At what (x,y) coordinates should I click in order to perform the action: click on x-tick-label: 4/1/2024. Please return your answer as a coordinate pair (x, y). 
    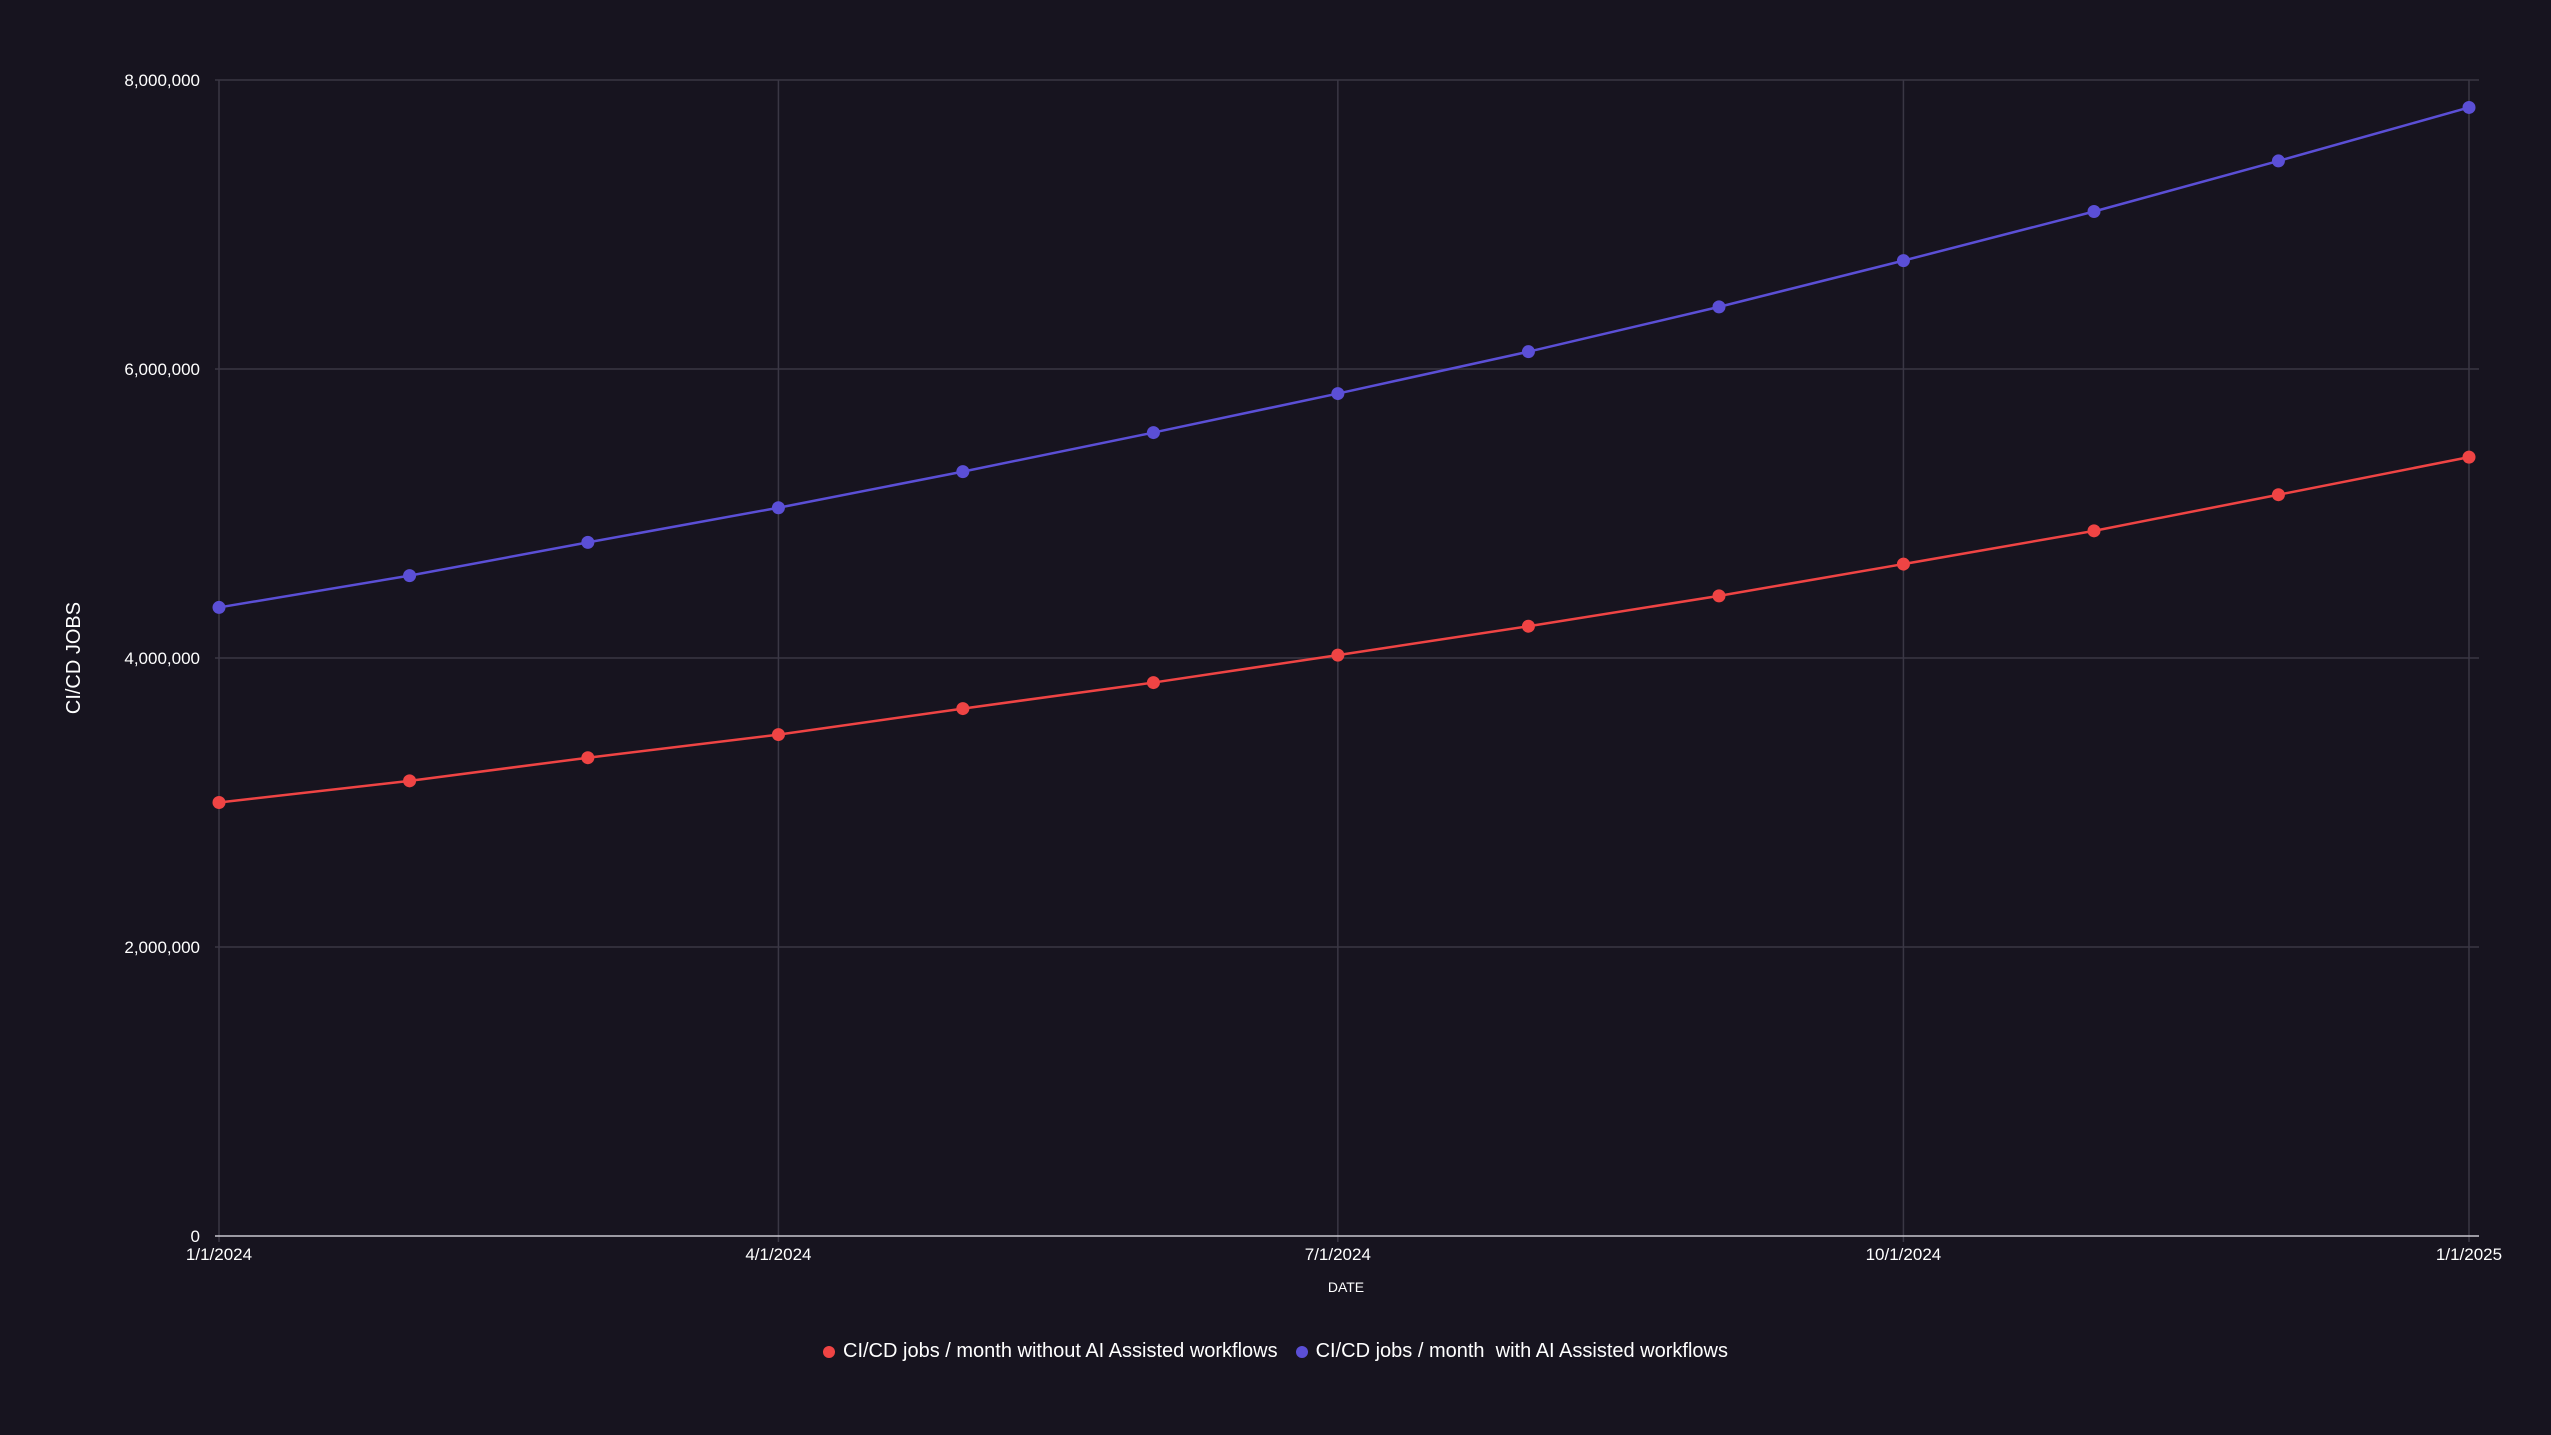
    Looking at the image, I should click on (778, 1254).